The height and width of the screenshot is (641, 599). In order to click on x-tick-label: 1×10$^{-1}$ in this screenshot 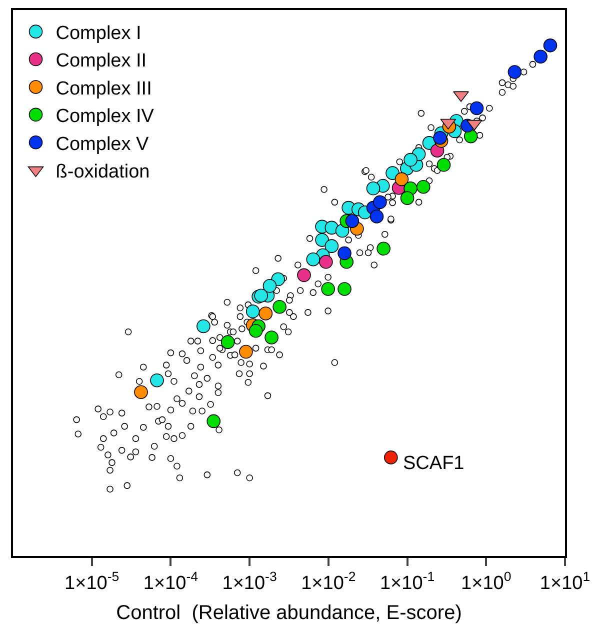, I will do `click(407, 581)`.